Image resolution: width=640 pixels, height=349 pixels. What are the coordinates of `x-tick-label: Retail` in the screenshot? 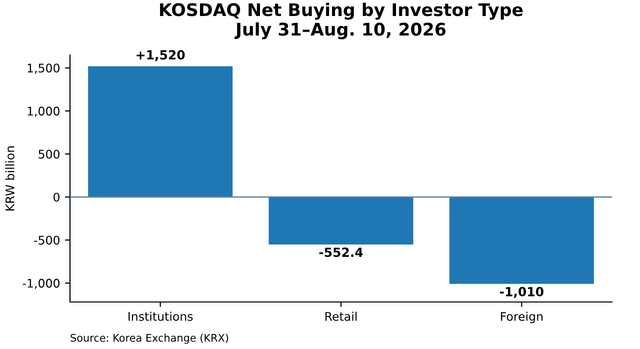 It's located at (341, 316).